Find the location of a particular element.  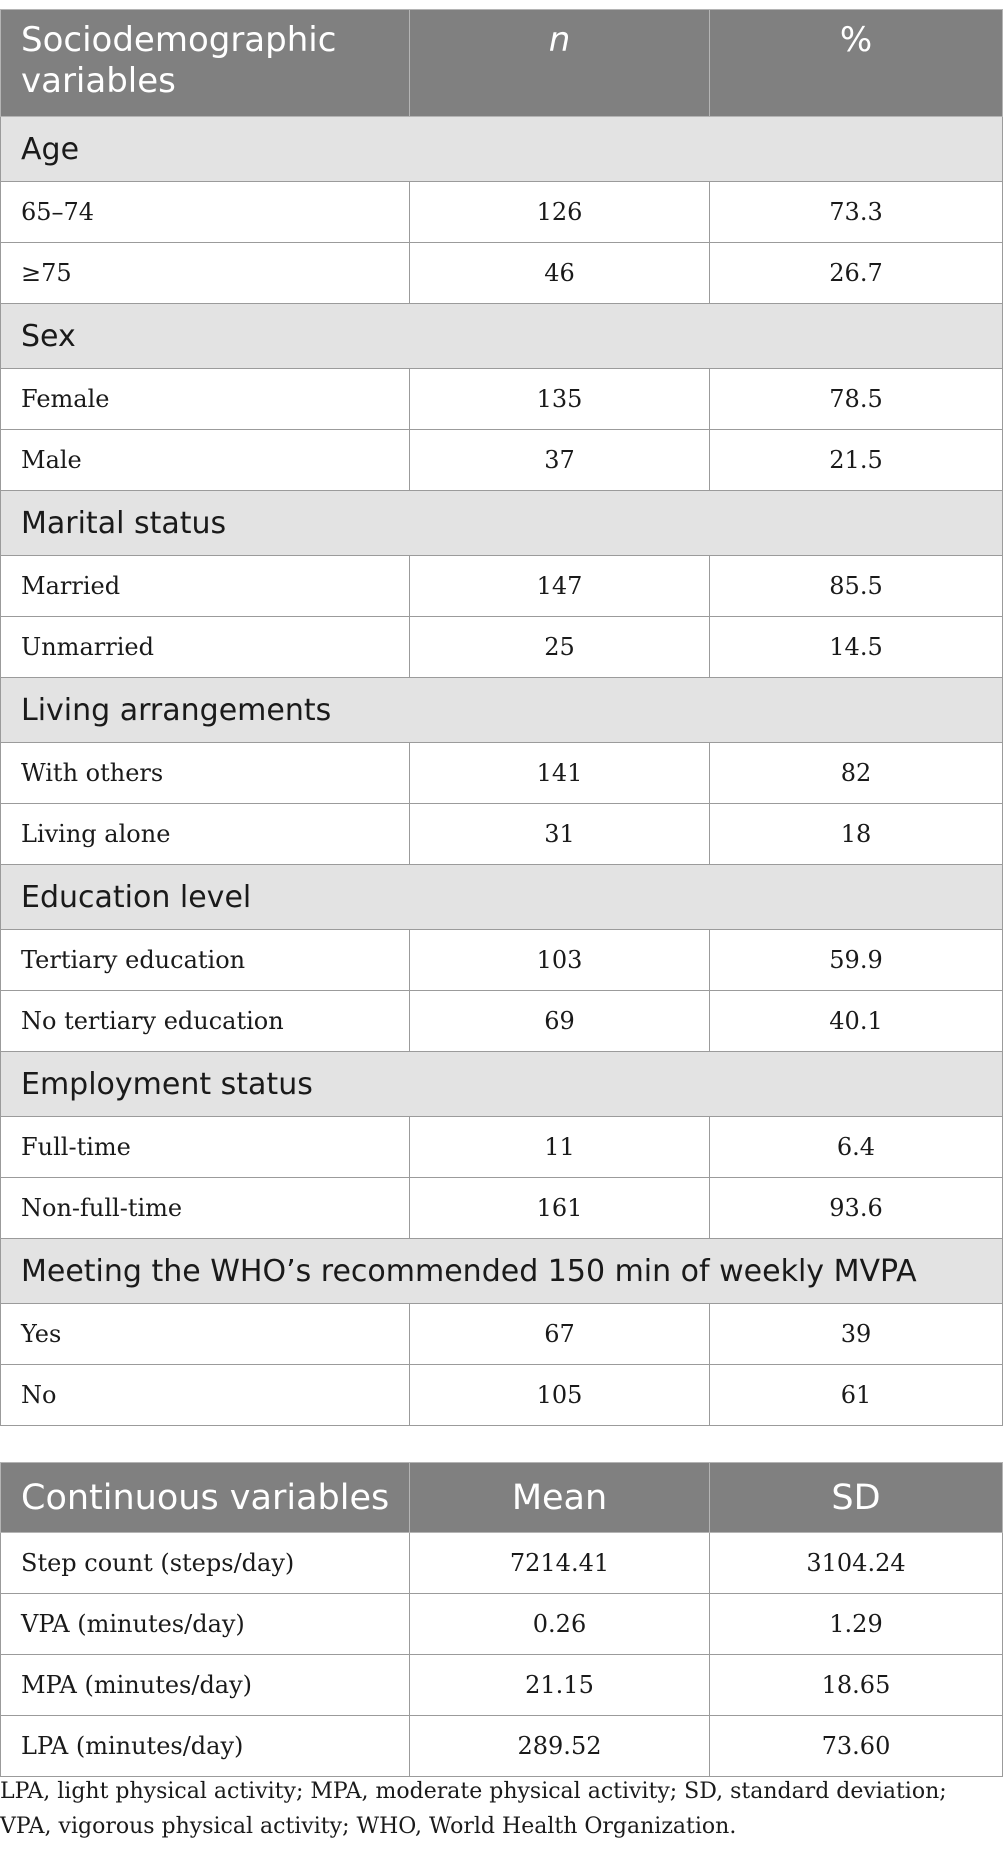

percent-cell: 39 is located at coordinates (856, 1334).